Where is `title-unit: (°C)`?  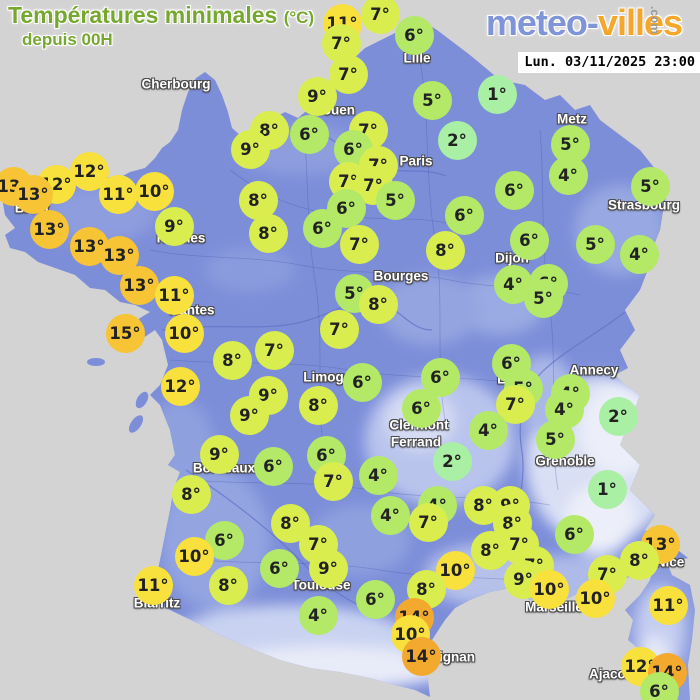 title-unit: (°C) is located at coordinates (299, 17).